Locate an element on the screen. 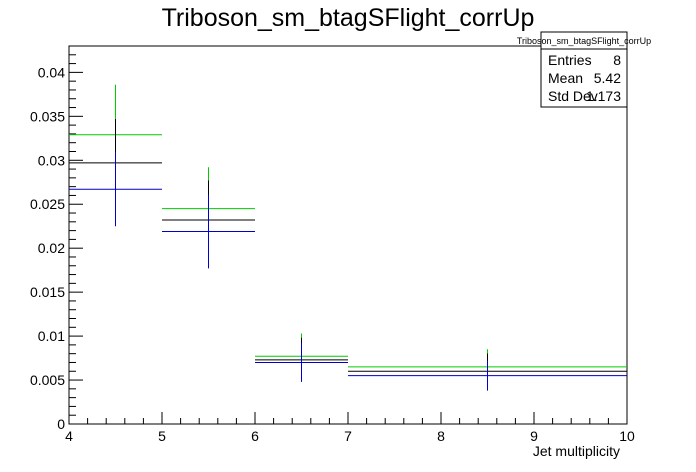 This screenshot has height=472, width=696. y-tick-label: 0.015 is located at coordinates (47, 292).